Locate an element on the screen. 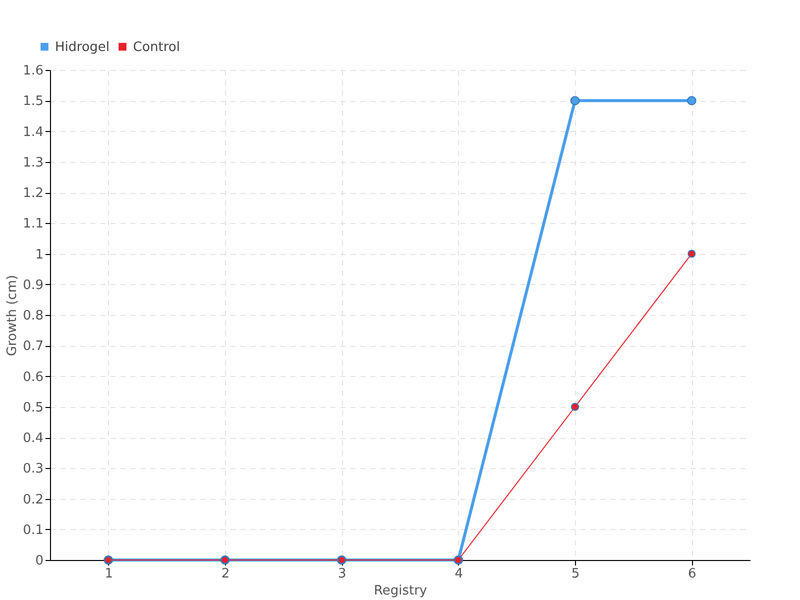 Image resolution: width=800 pixels, height=600 pixels. y-tick-label: 1.1 is located at coordinates (33, 224).